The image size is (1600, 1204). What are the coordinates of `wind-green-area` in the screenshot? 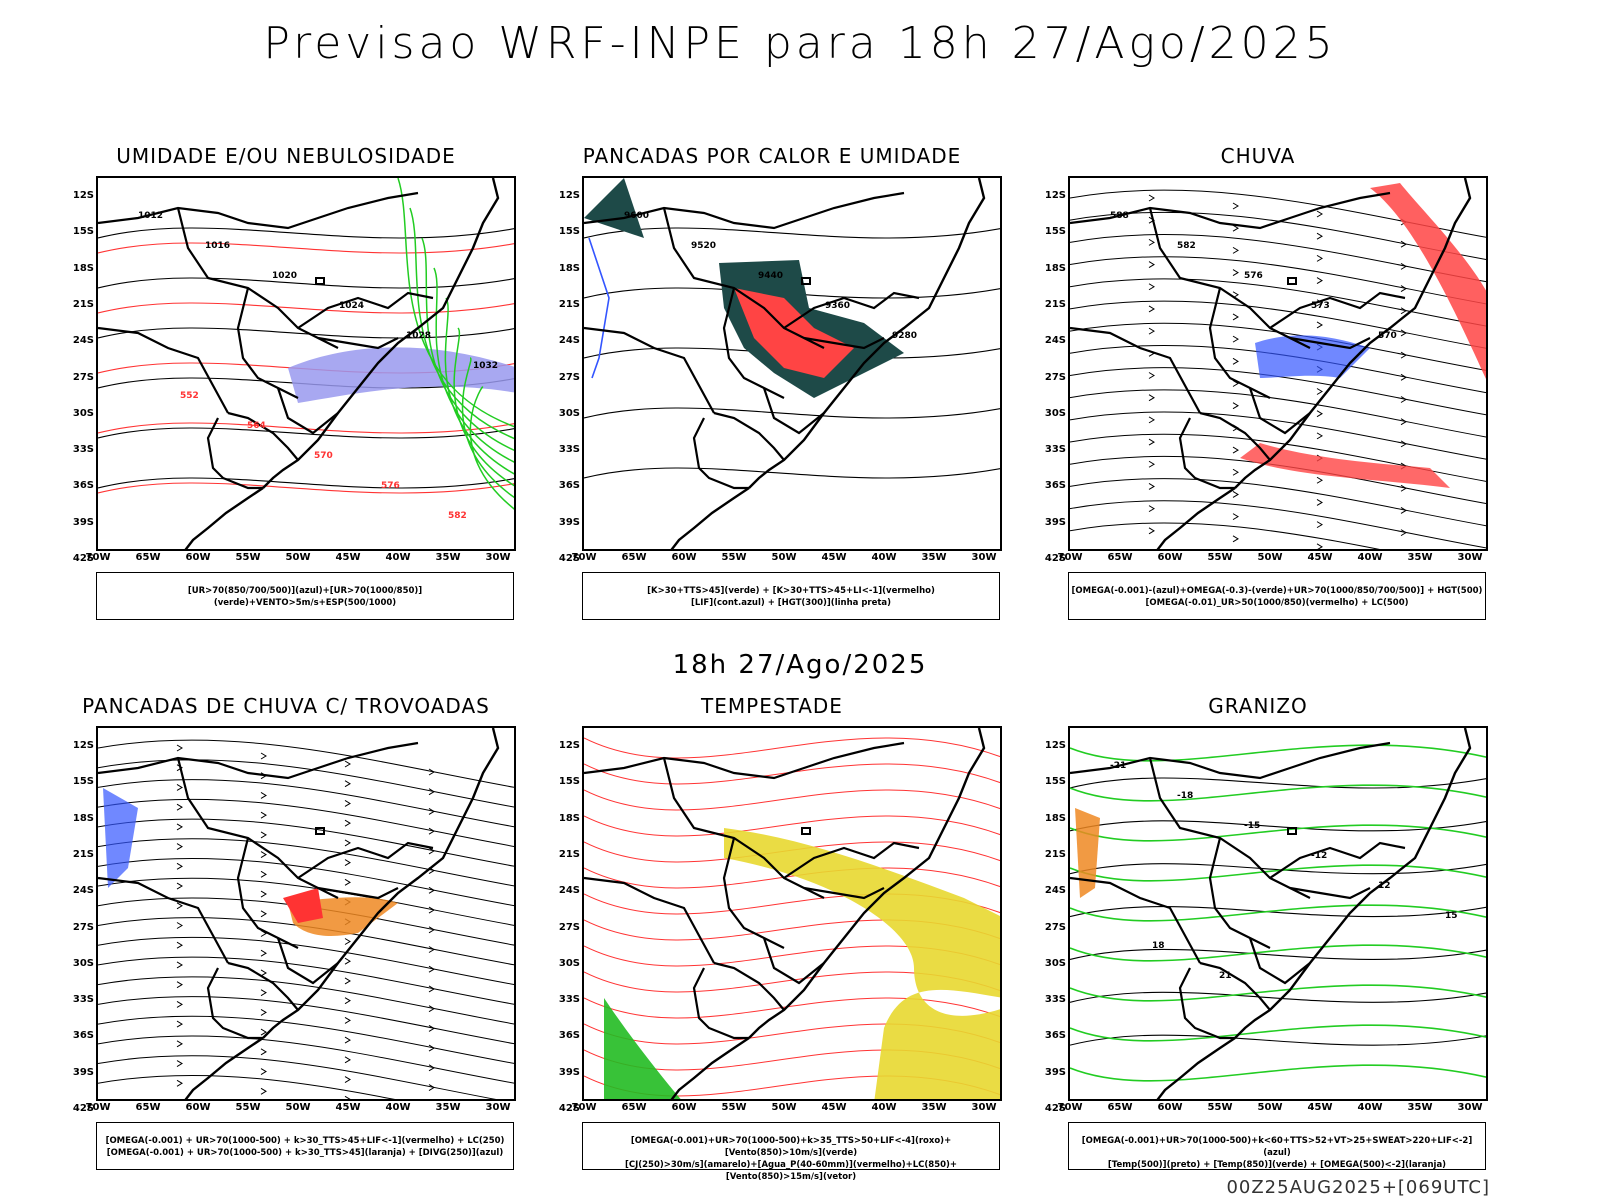 It's located at (642, 1048).